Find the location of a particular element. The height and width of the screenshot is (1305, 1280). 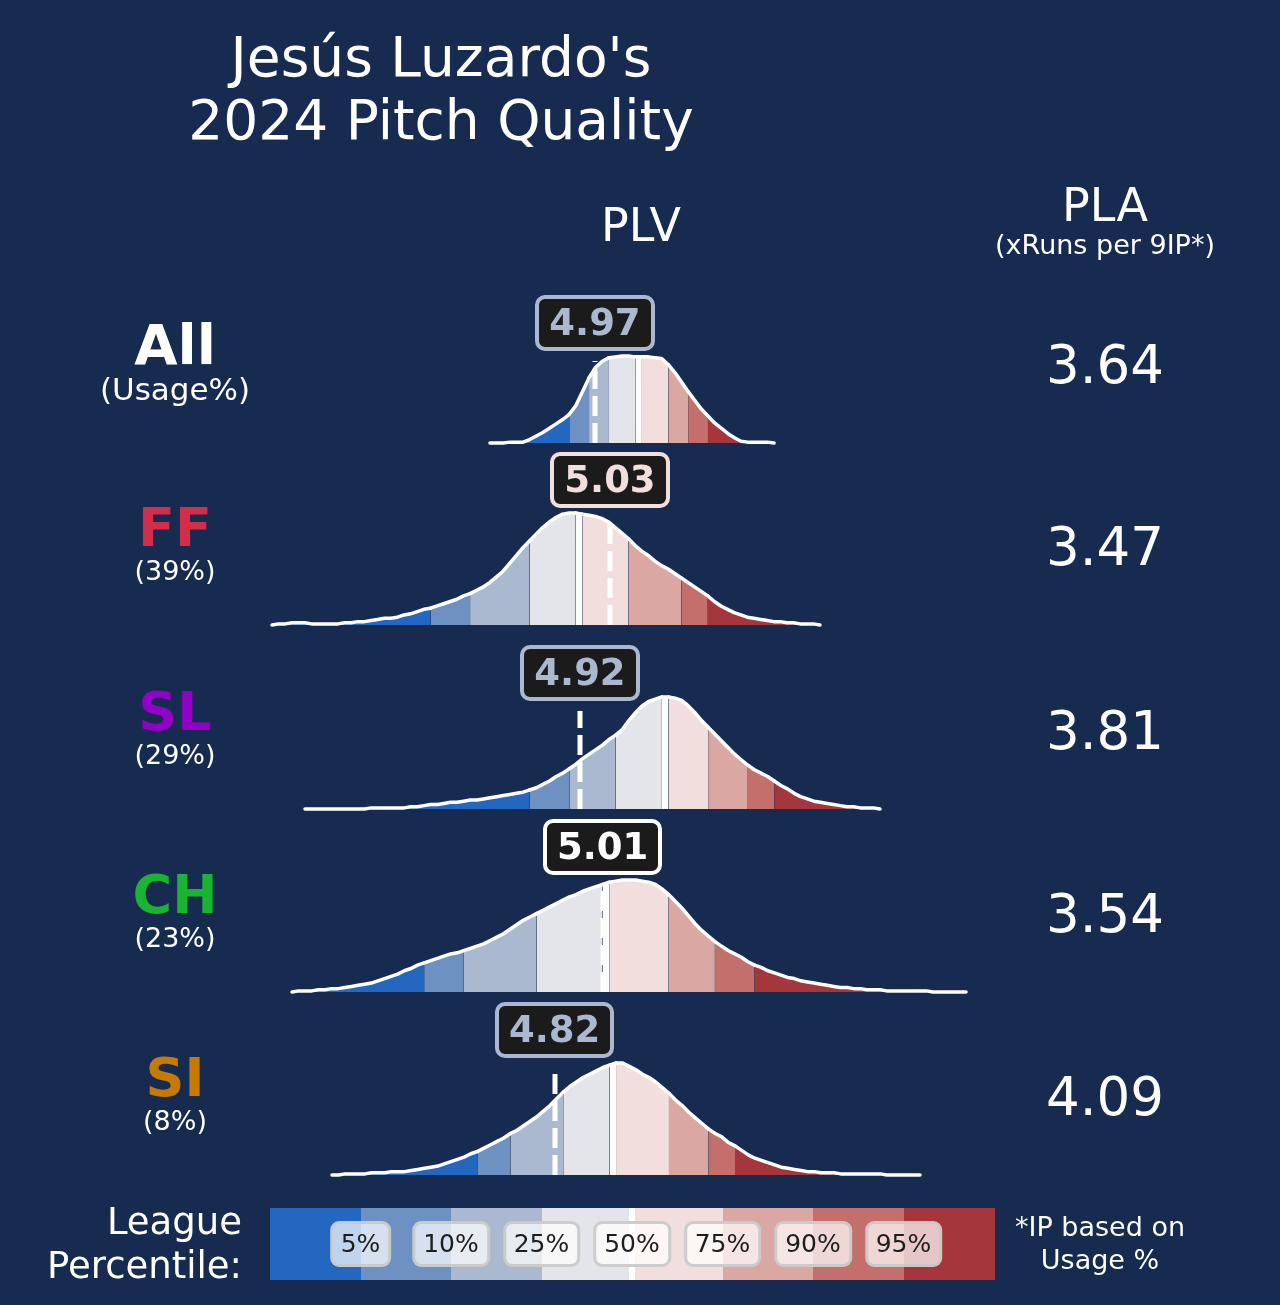

text: 50% is located at coordinates (632, 1244).